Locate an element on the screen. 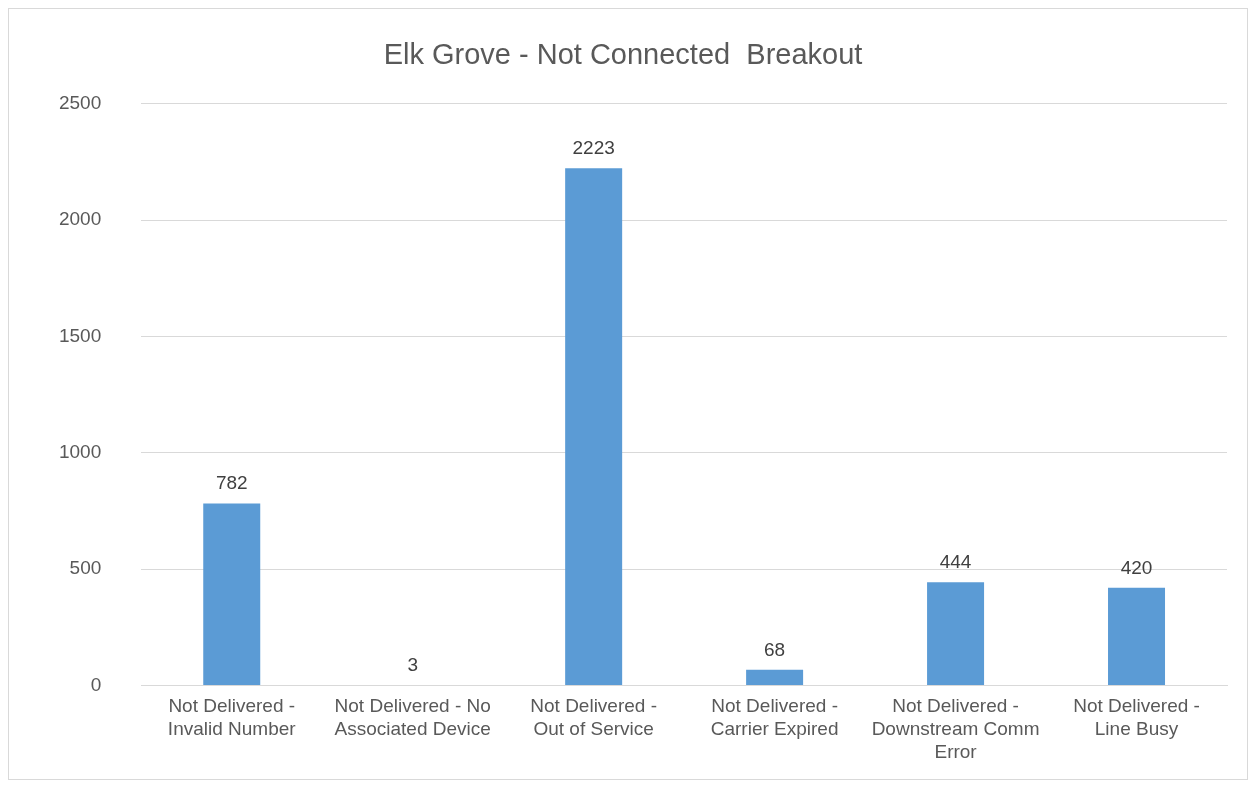 This screenshot has width=1255, height=788. data-label: 68 is located at coordinates (775, 649).